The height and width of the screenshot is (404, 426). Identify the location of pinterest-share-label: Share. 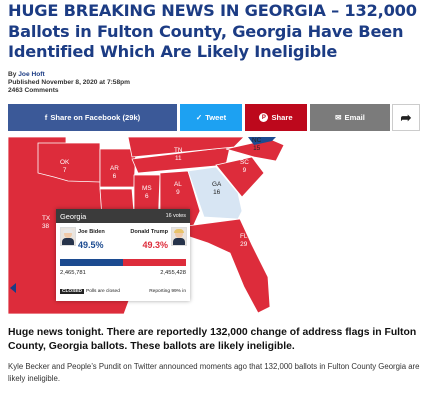
(282, 117).